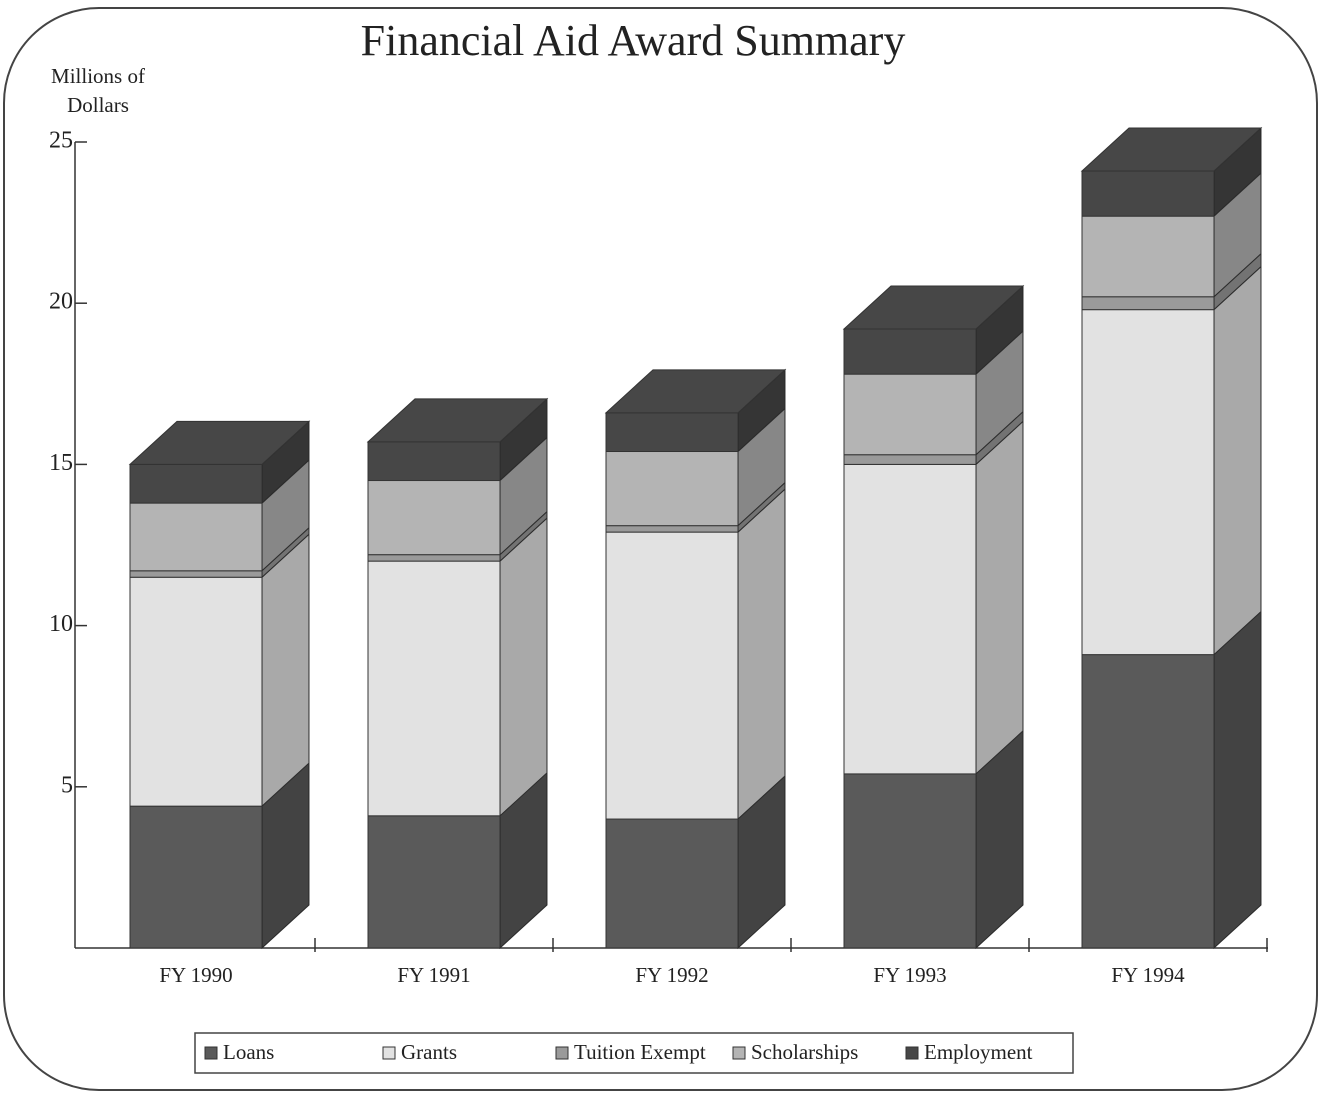 This screenshot has height=1093, width=1324. What do you see at coordinates (978, 1052) in the screenshot?
I see `legend-label: Employment` at bounding box center [978, 1052].